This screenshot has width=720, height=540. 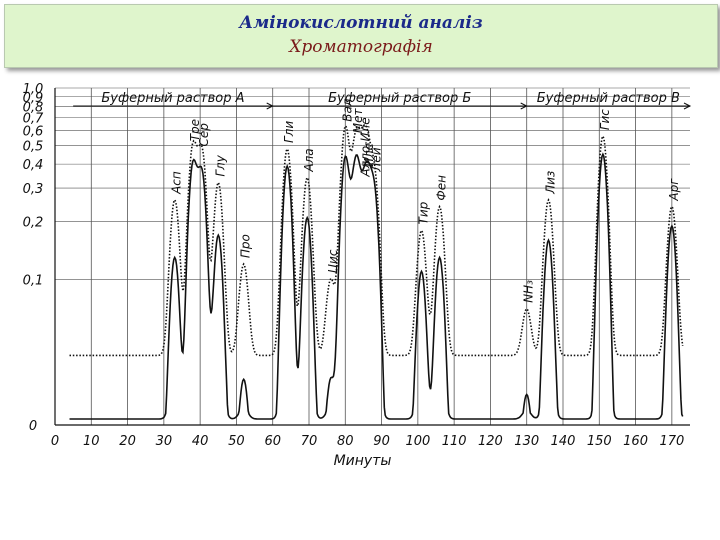 I want to click on x-tick-label: 150, so click(x=599, y=441).